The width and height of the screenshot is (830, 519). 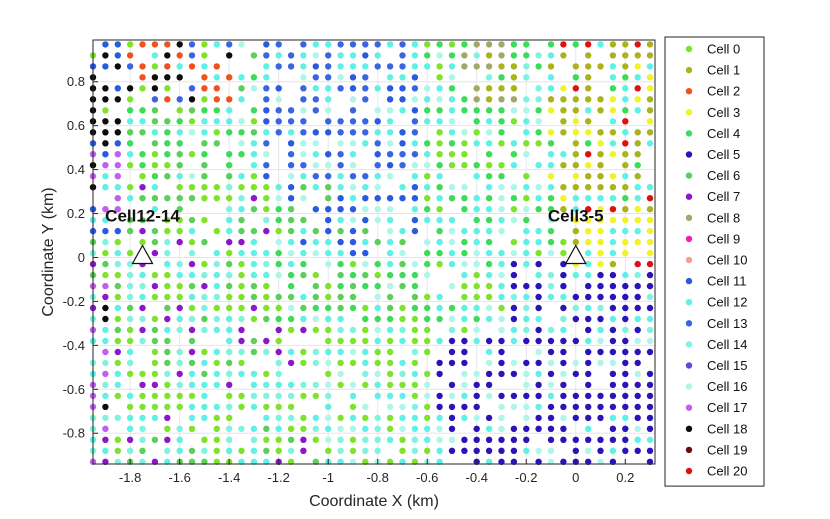 What do you see at coordinates (74, 389) in the screenshot?
I see `y-tick-label: -0.6` at bounding box center [74, 389].